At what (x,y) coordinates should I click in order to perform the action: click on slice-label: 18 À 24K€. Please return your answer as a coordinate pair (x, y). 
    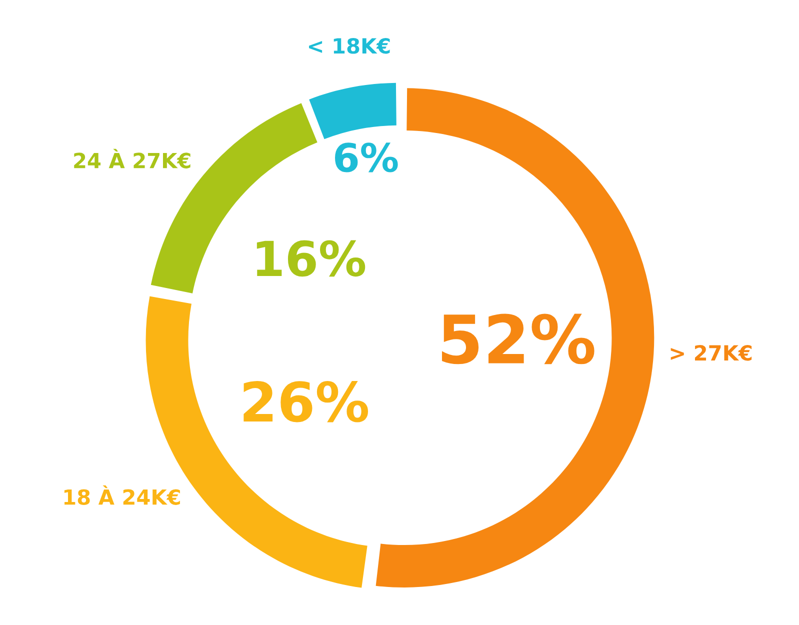
    Looking at the image, I should click on (122, 495).